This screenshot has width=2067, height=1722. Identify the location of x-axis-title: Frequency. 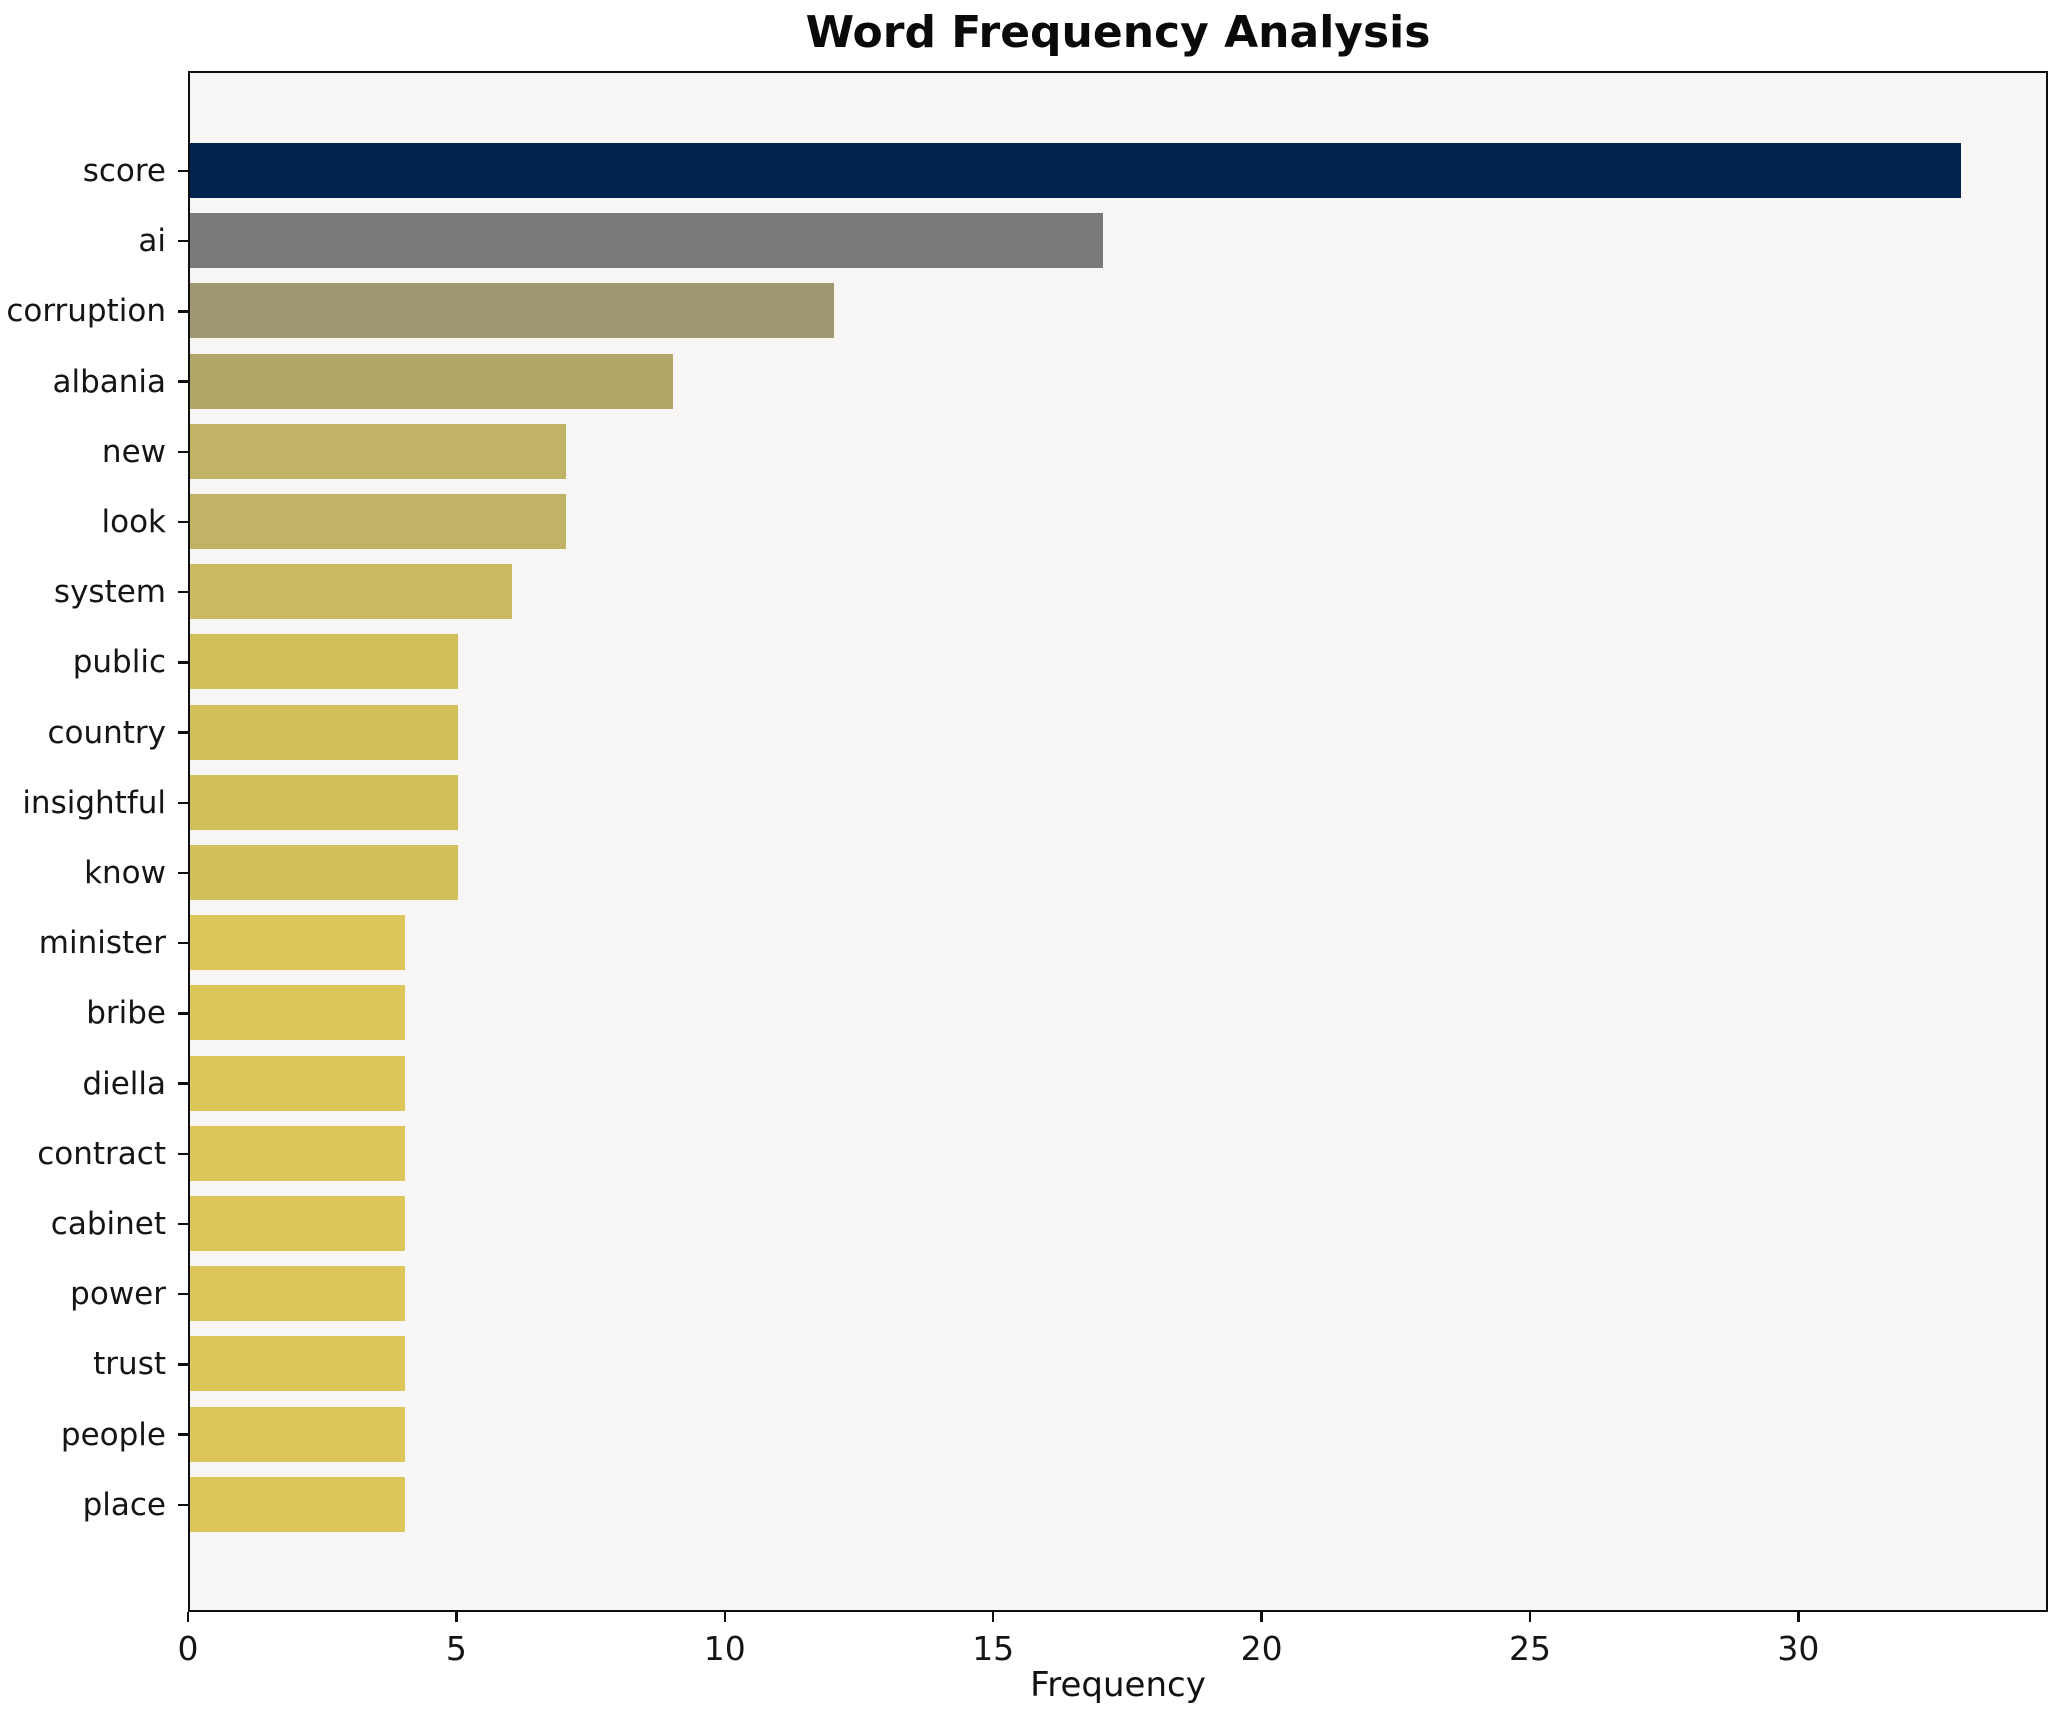
(1118, 1685).